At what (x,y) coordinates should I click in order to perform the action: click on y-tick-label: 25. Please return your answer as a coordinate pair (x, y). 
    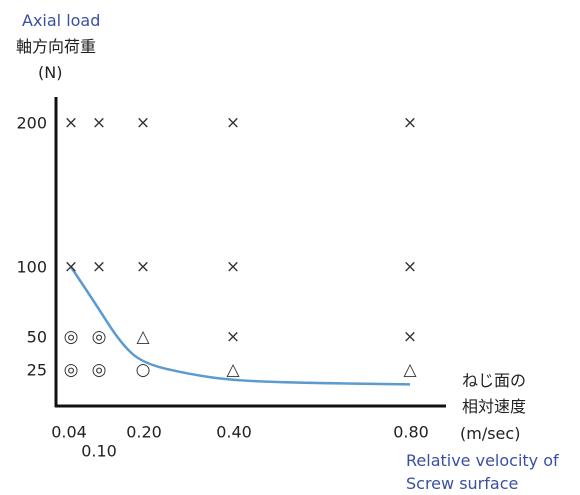
    Looking at the image, I should click on (37, 370).